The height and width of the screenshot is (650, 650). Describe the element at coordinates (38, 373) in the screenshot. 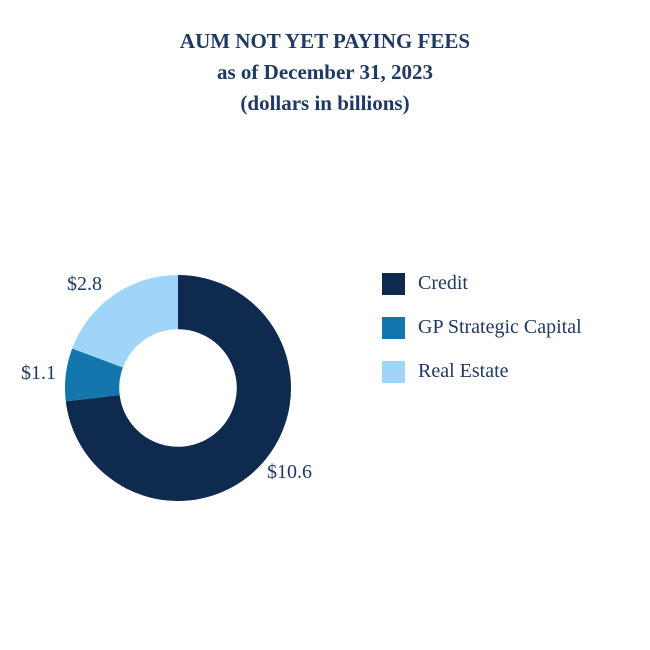

I see `value-label-gp-strategic-capital: $1.1` at that location.